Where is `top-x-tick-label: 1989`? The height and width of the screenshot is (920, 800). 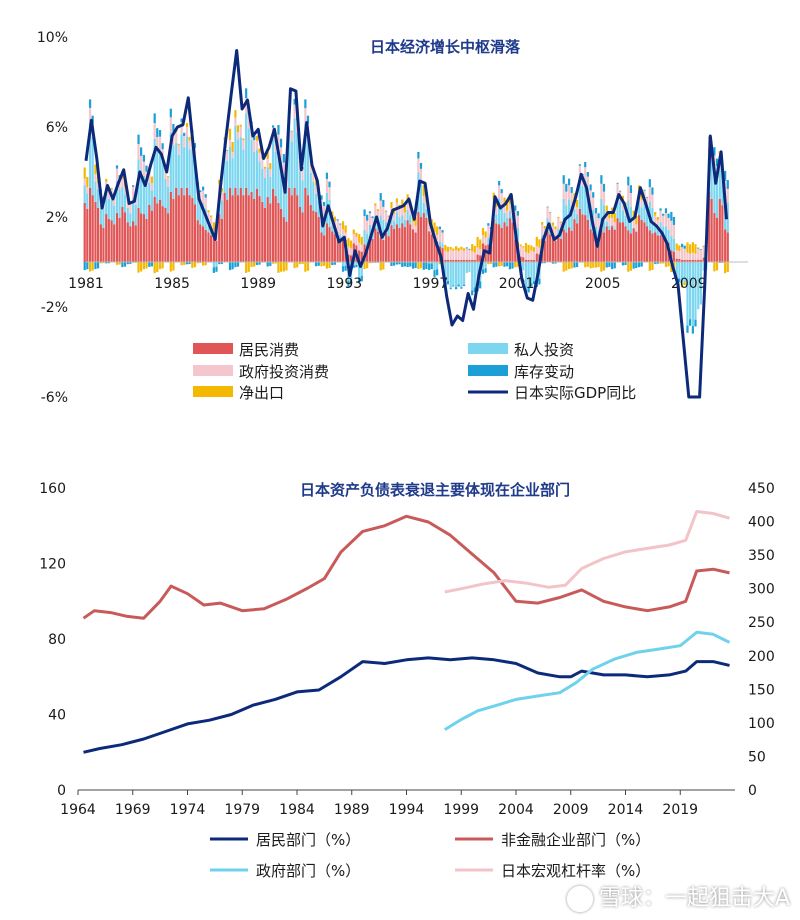 top-x-tick-label: 1989 is located at coordinates (258, 284).